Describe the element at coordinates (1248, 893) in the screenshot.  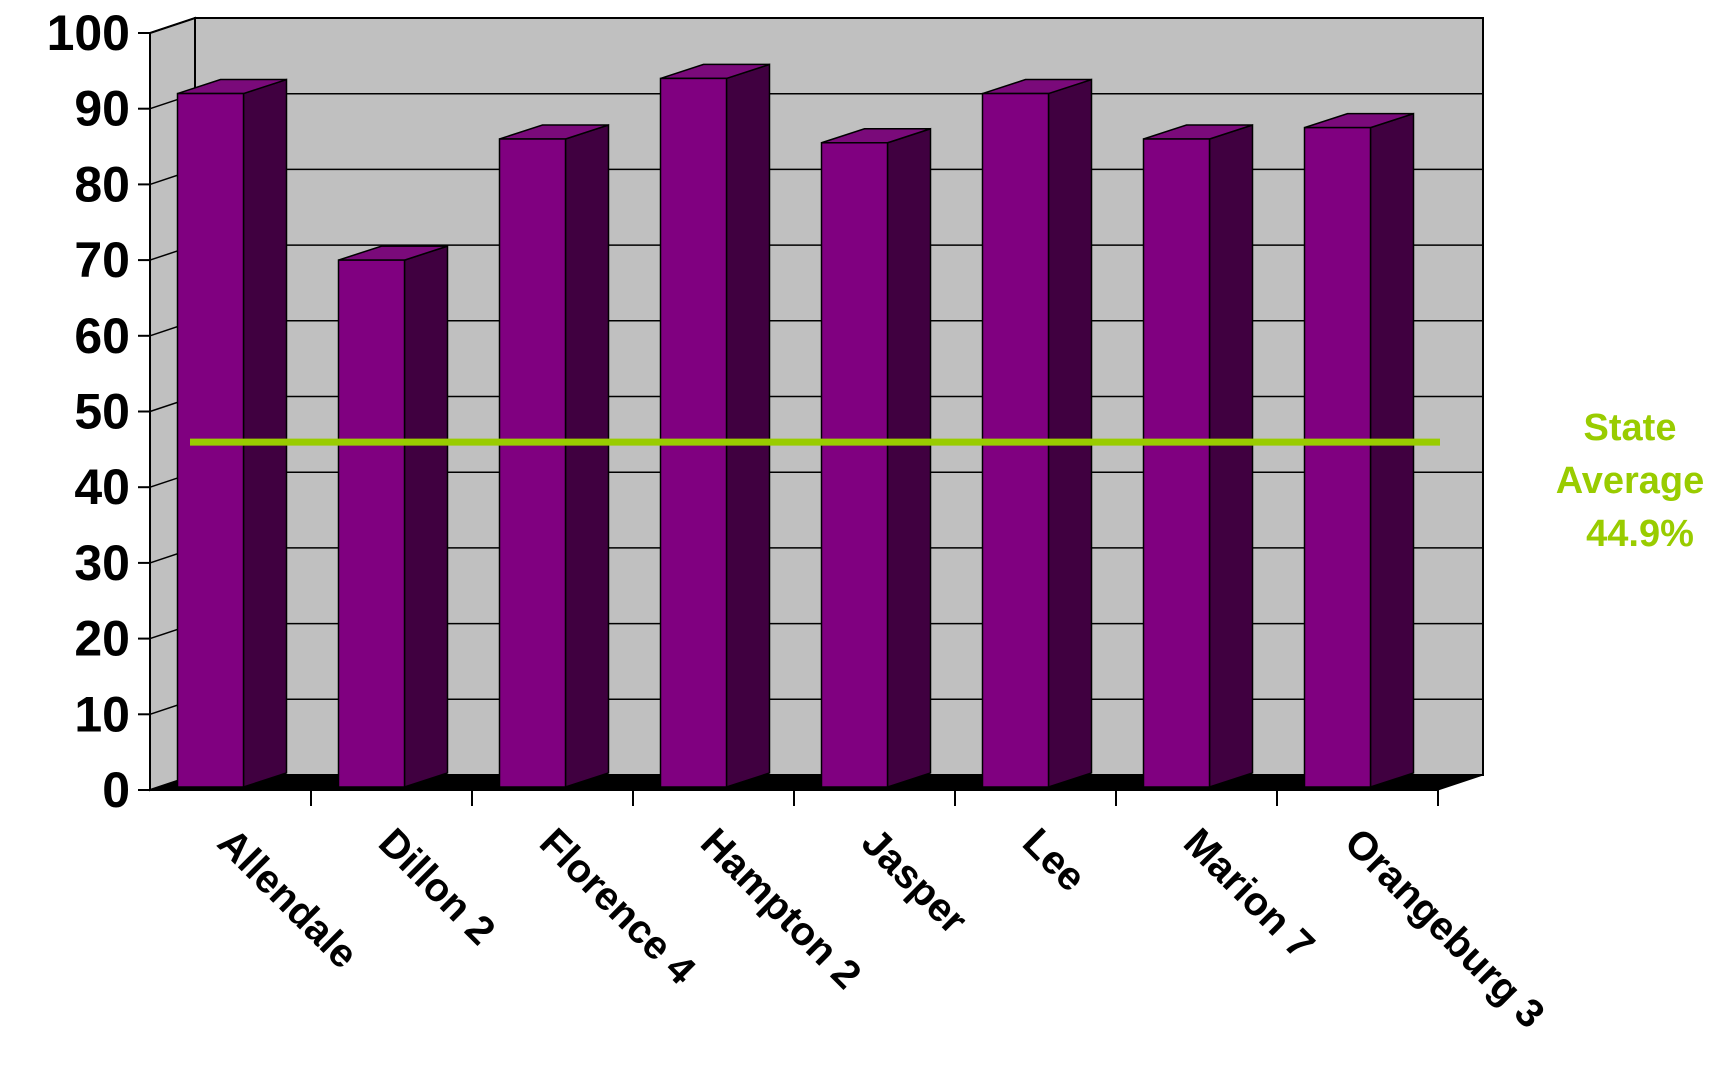
I see `category-label: Marion 7` at that location.